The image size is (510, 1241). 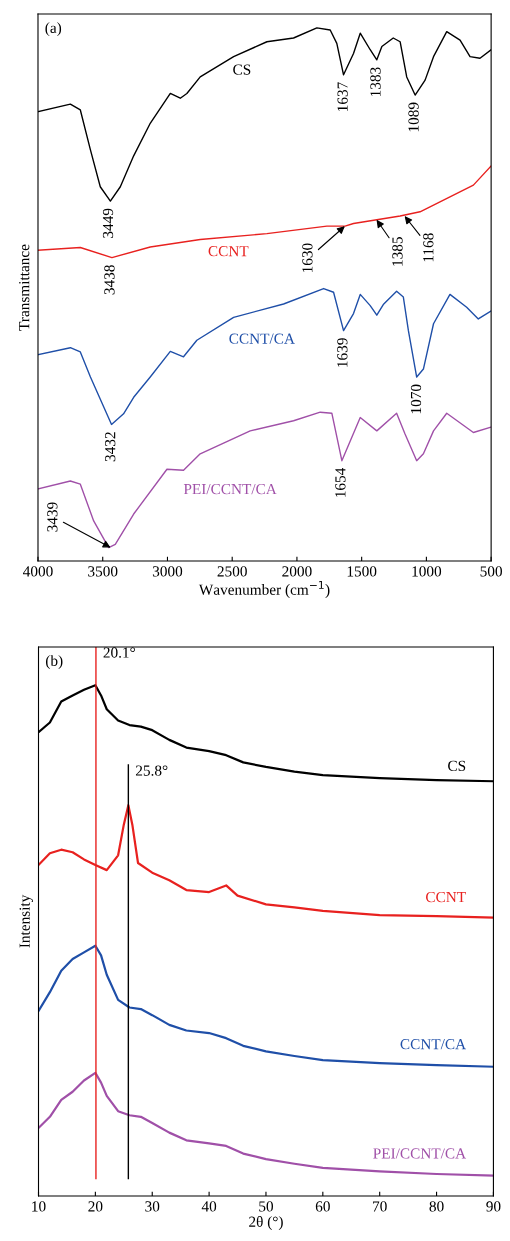 What do you see at coordinates (342, 96) in the screenshot?
I see `annotation: 1637` at bounding box center [342, 96].